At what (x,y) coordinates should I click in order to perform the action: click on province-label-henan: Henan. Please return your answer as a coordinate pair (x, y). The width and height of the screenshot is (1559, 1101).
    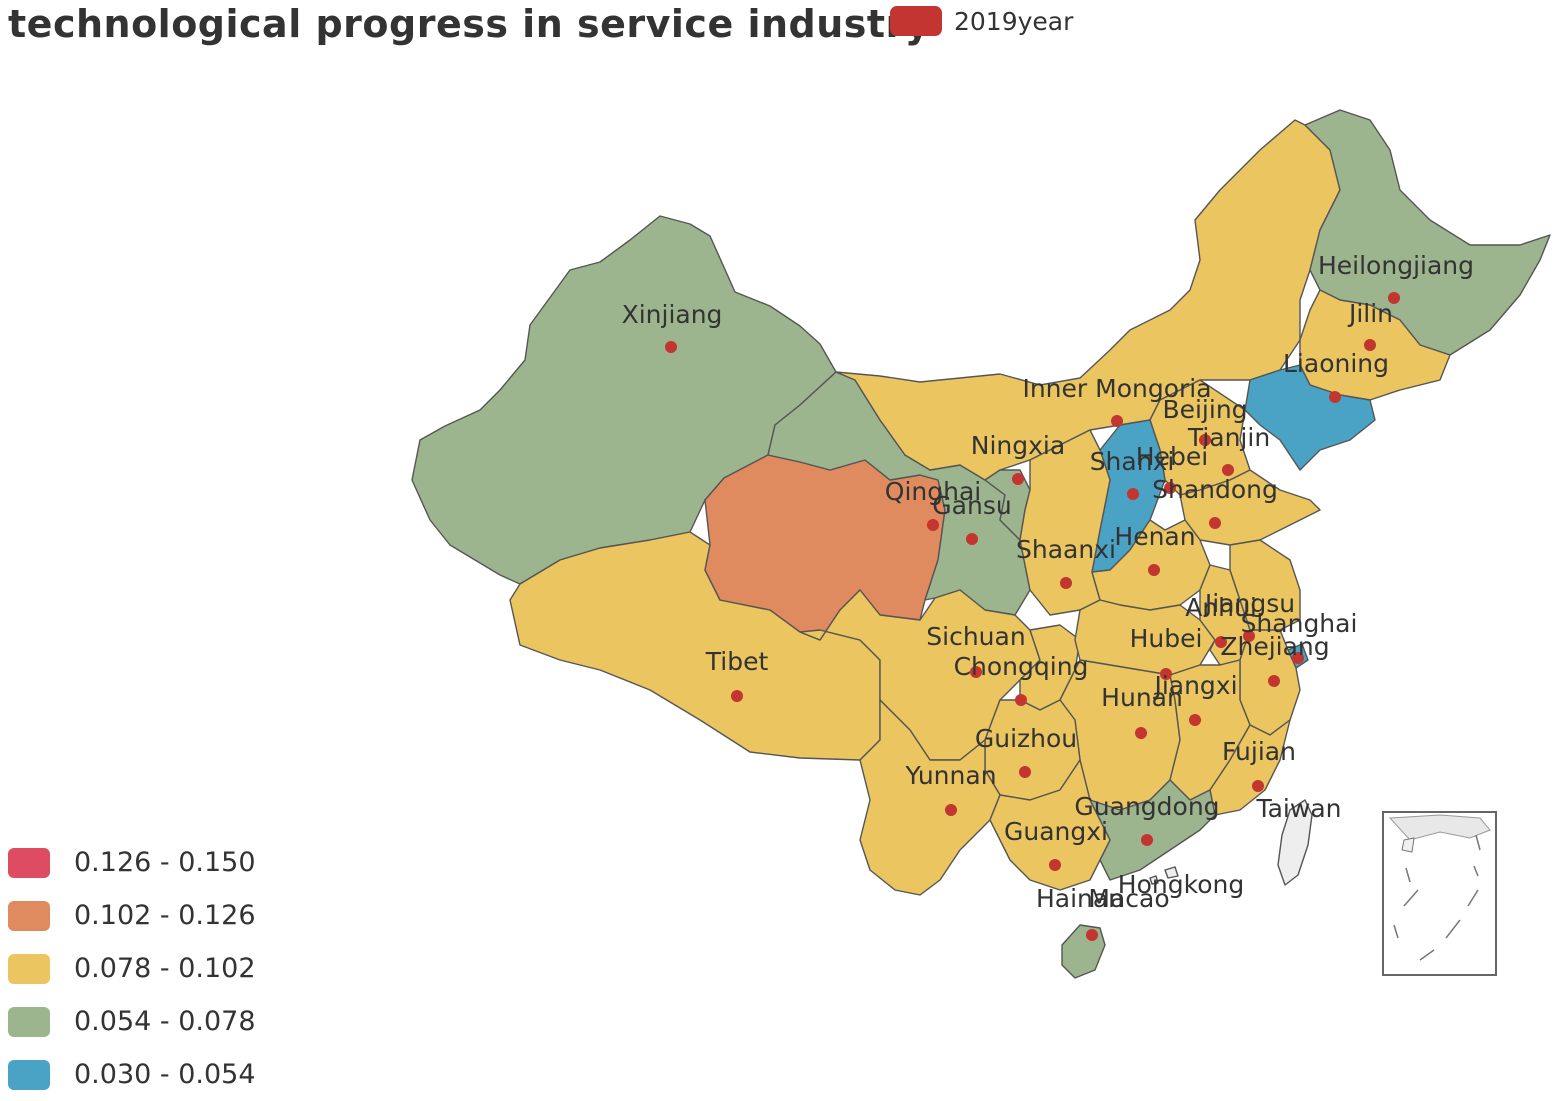
    Looking at the image, I should click on (1154, 536).